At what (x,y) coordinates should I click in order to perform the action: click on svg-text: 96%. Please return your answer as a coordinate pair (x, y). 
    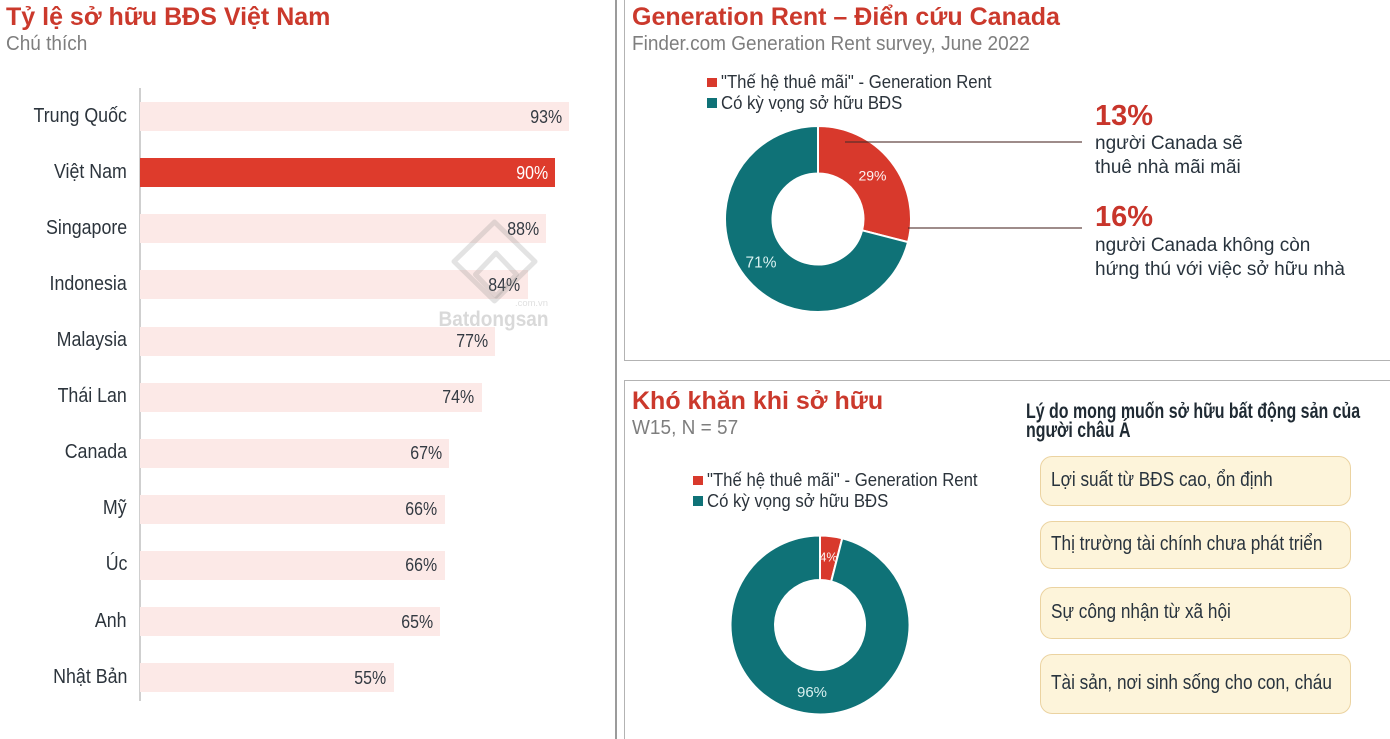
    Looking at the image, I should click on (812, 692).